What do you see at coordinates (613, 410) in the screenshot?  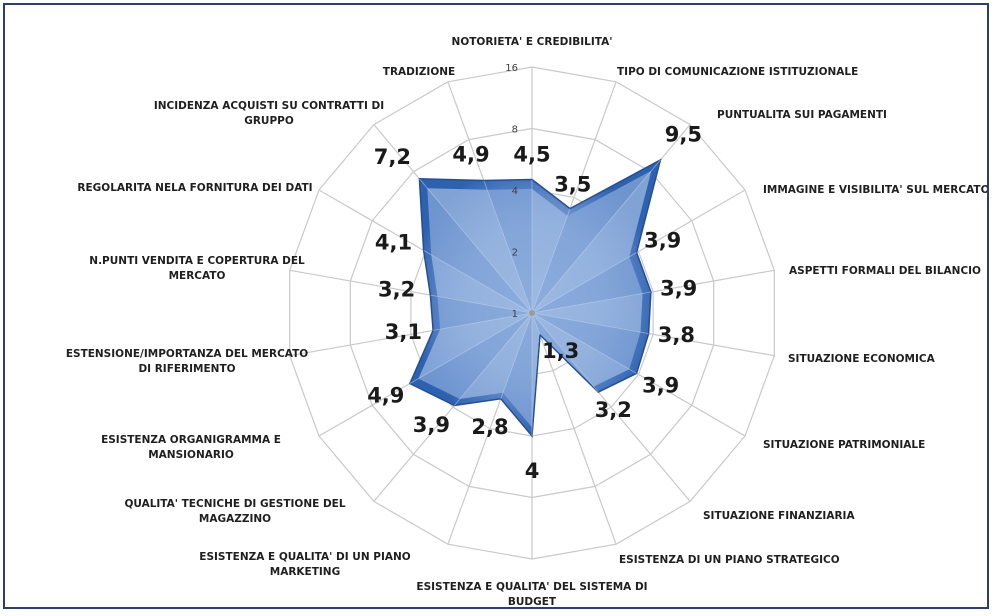 I see `data-label-7: 3,2` at bounding box center [613, 410].